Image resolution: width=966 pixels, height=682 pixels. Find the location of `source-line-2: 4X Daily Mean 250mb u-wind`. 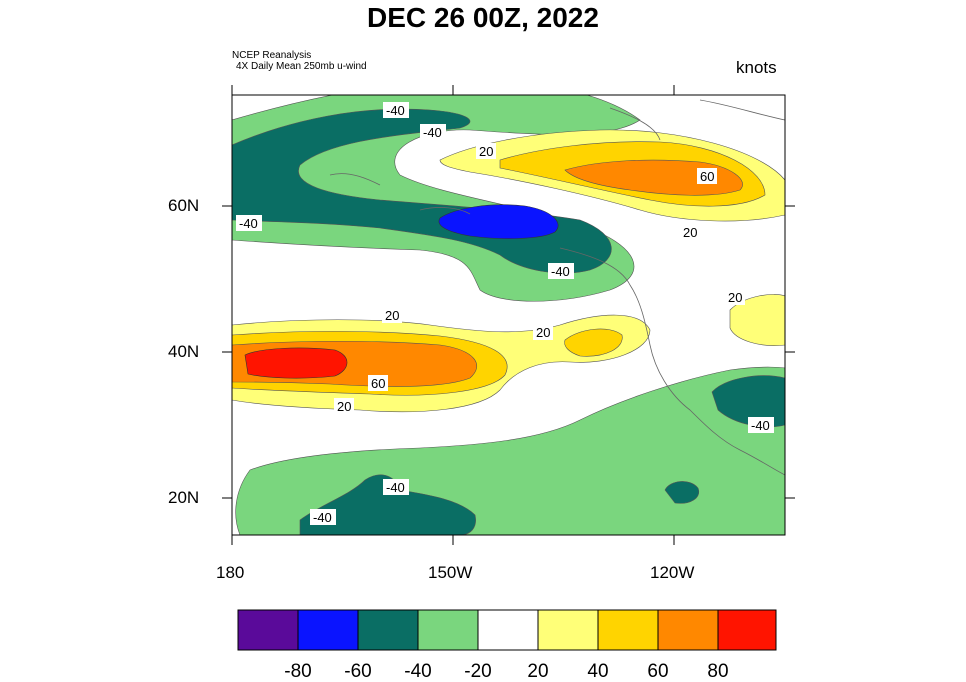

source-line-2: 4X Daily Mean 250mb u-wind is located at coordinates (301, 66).